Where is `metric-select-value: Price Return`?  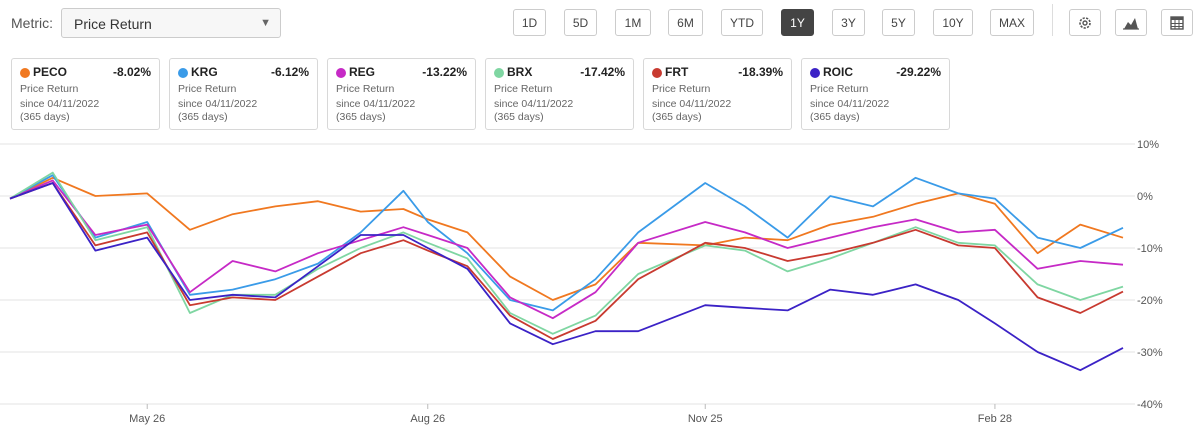 metric-select-value: Price Return is located at coordinates (113, 24).